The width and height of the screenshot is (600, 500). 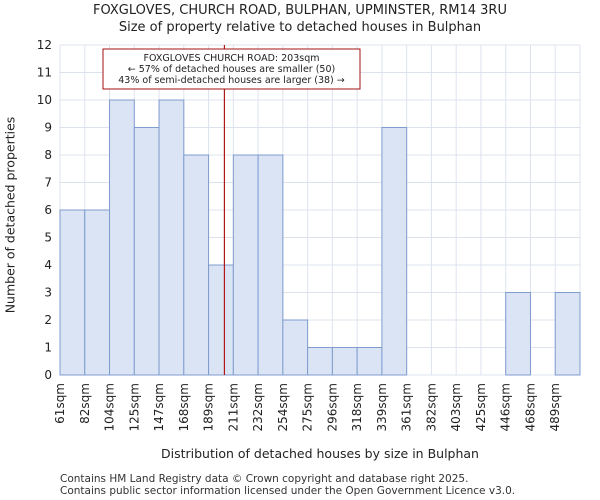 What do you see at coordinates (48, 155) in the screenshot?
I see `y-tick-label: 8` at bounding box center [48, 155].